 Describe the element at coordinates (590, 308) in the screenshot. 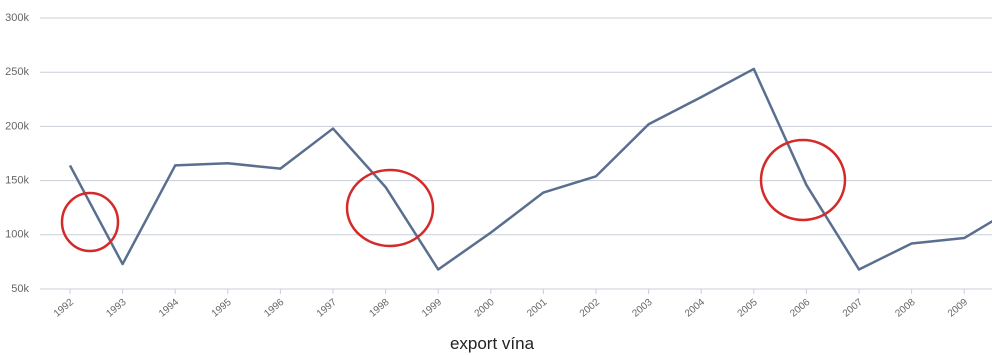

I see `x-tick-label: 2002` at that location.